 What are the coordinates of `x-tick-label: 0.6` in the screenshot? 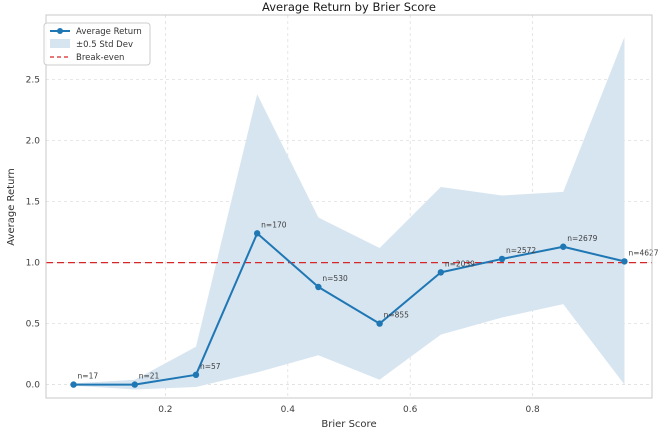 It's located at (410, 410).